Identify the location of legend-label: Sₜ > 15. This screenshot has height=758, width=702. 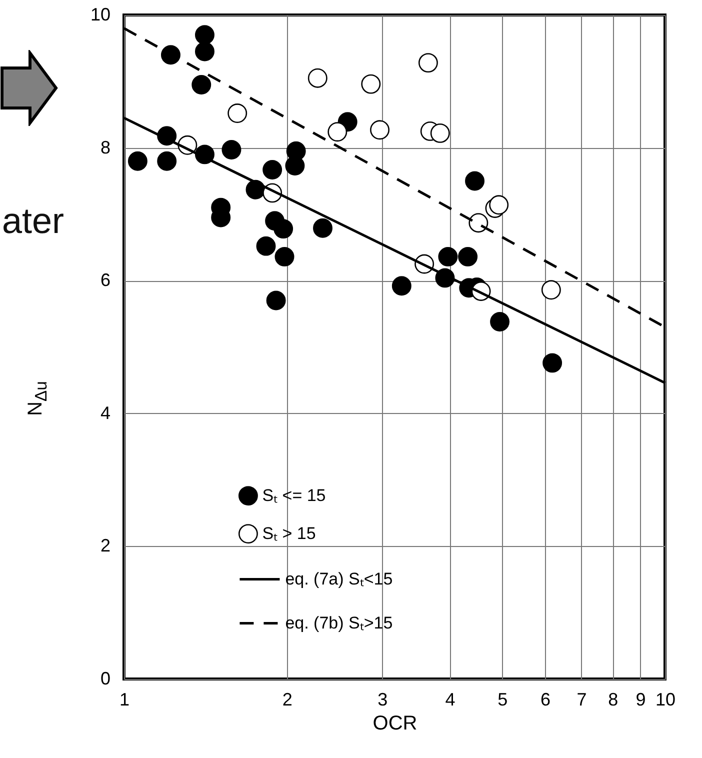
(289, 533).